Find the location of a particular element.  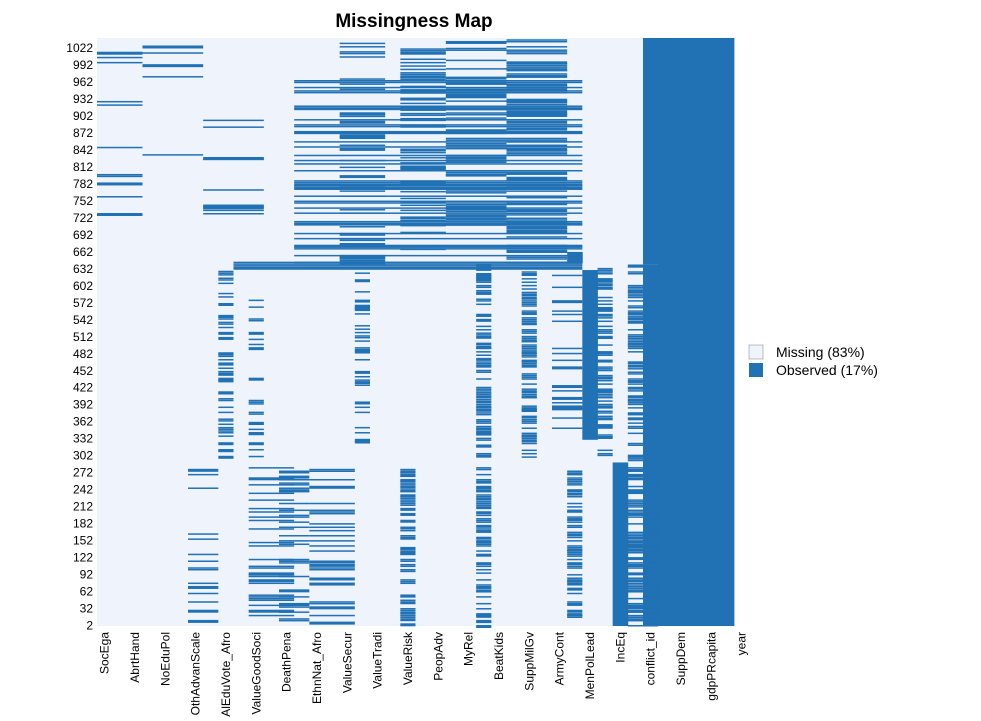

observed-row-upper-left is located at coordinates (233, 190).